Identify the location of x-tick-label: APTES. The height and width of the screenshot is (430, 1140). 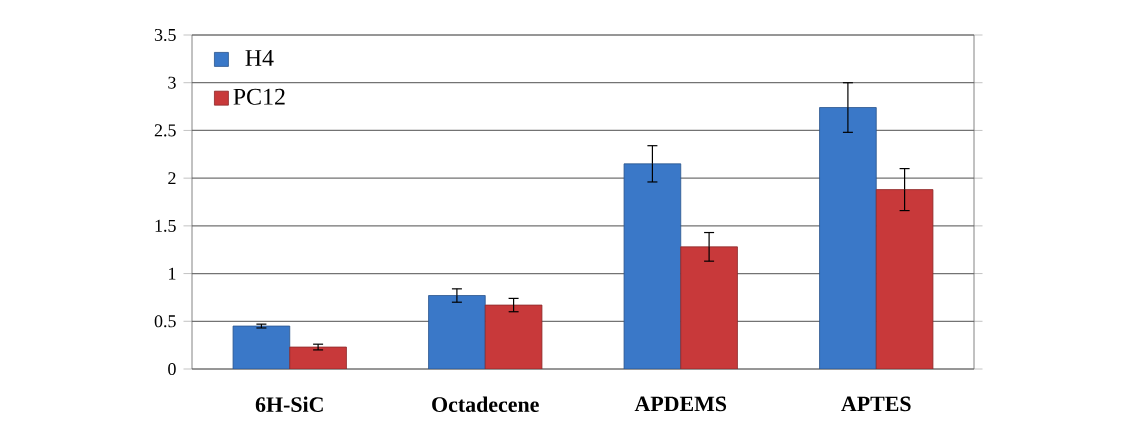
(876, 404).